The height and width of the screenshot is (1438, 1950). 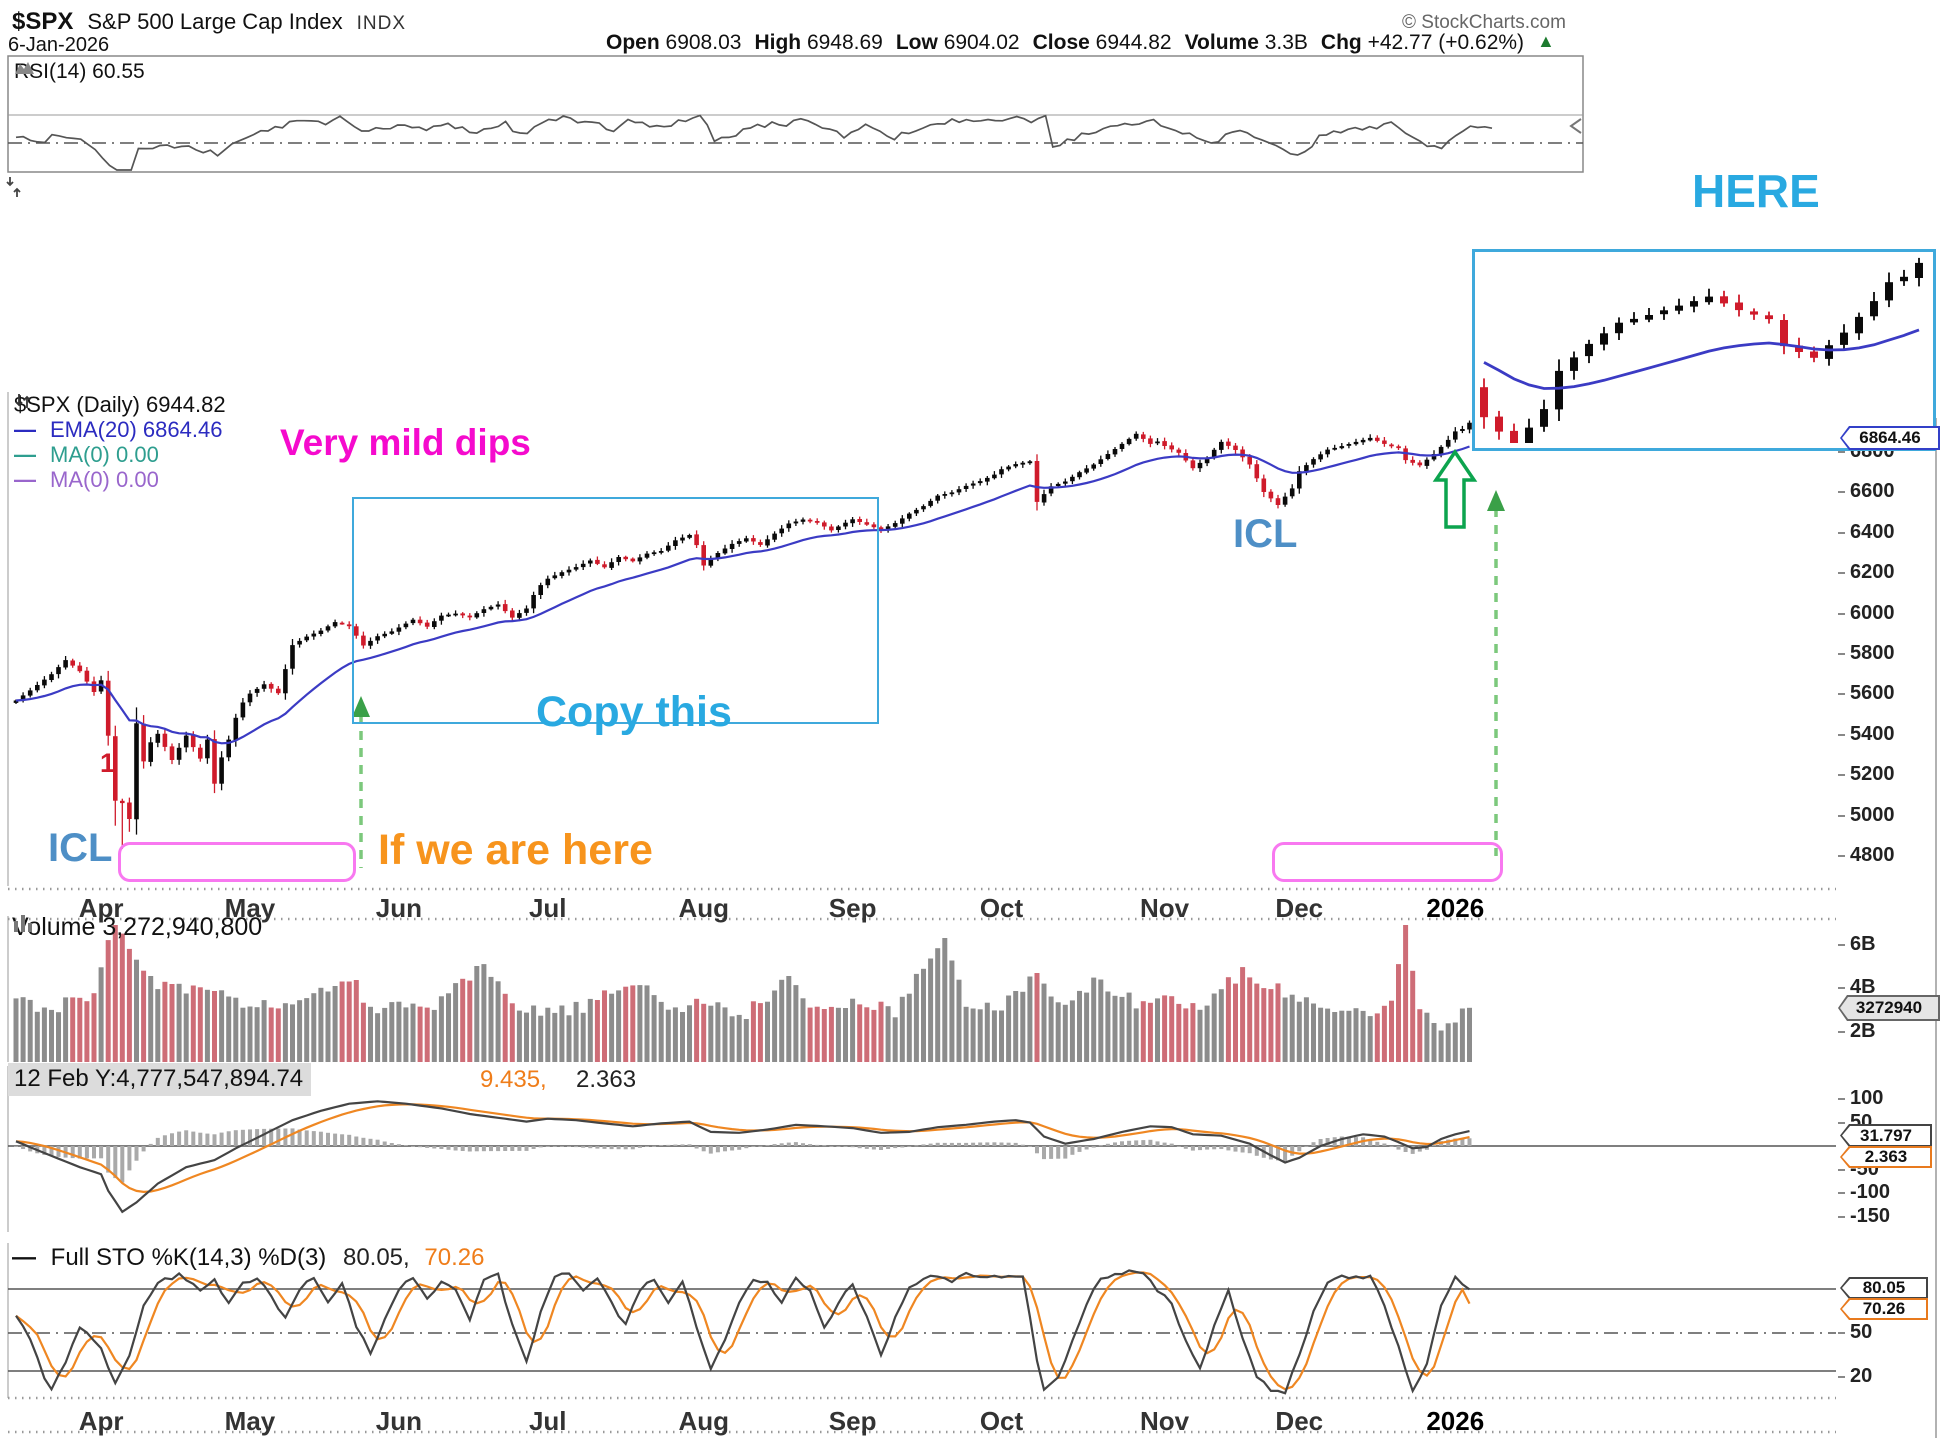 What do you see at coordinates (1863, 987) in the screenshot?
I see `axis-tick-label: 4B` at bounding box center [1863, 987].